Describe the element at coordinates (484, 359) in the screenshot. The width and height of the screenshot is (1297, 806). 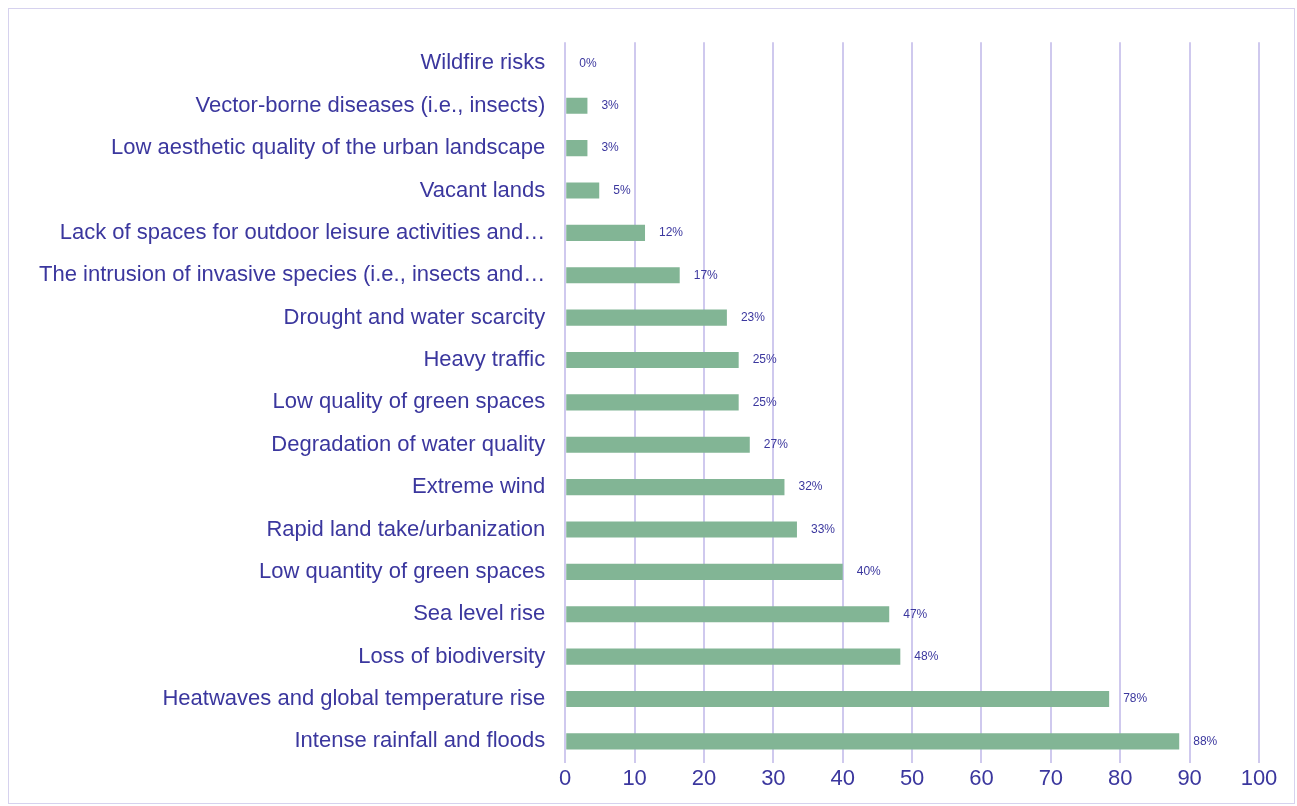
I see `y-tick-label: Heavy traffic` at that location.